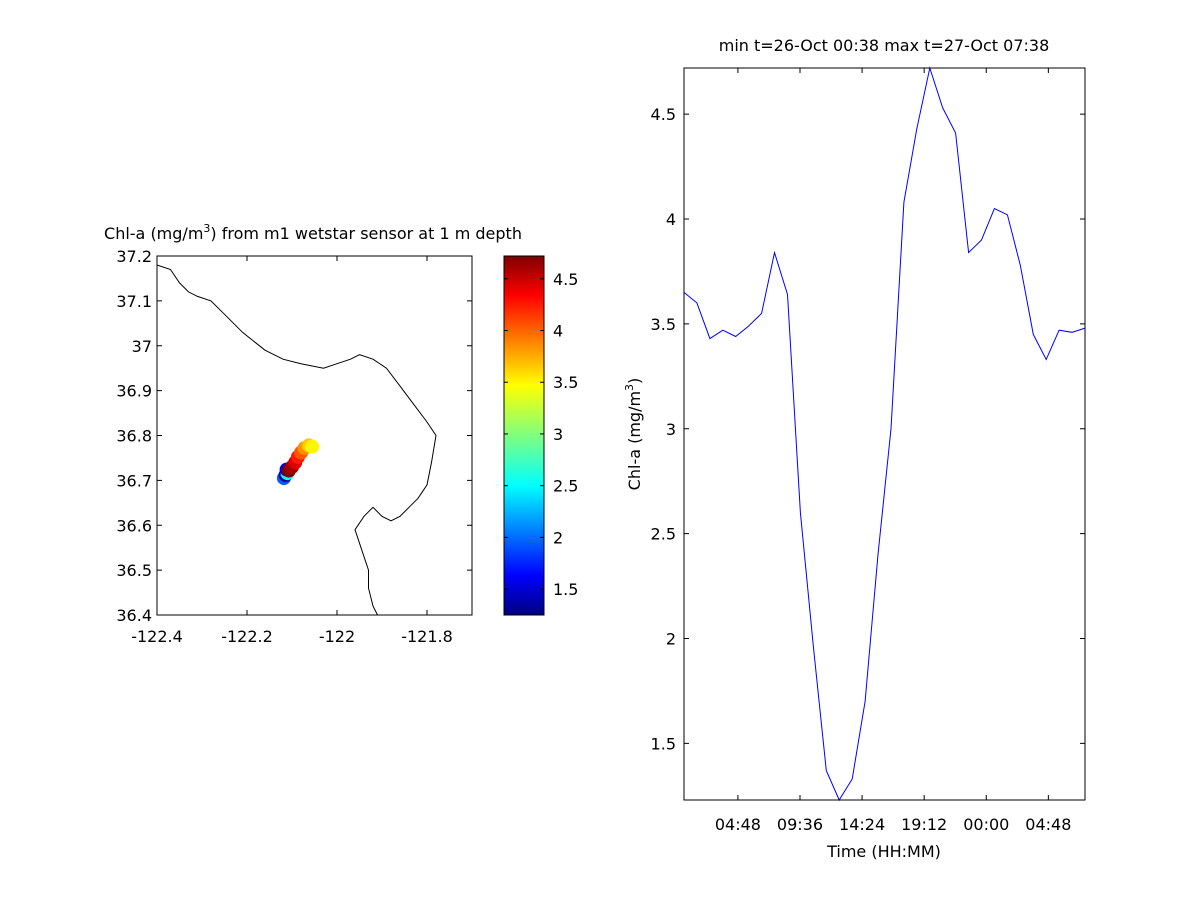  I want to click on map-x-ticks: -122.4 -122.2 -122 -121.8, so click(292, 451).